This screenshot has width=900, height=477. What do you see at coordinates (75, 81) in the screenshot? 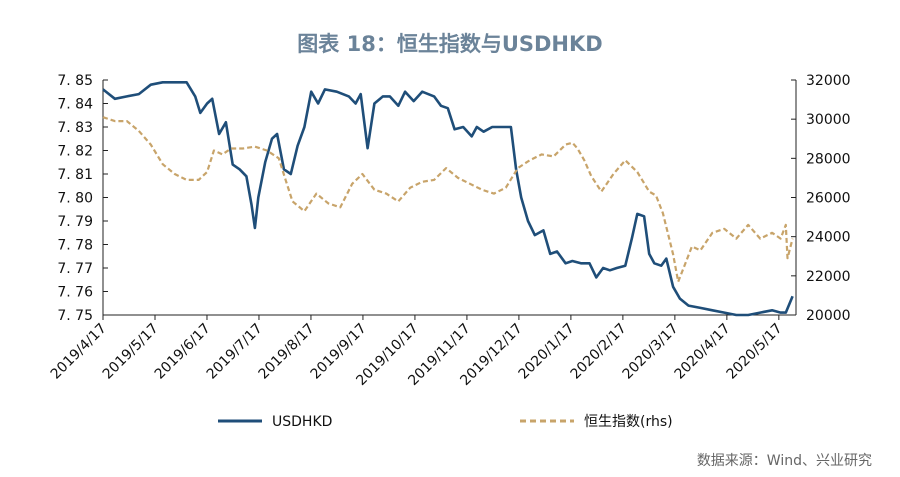
I see `left-tick-label: 7. 85` at bounding box center [75, 81].